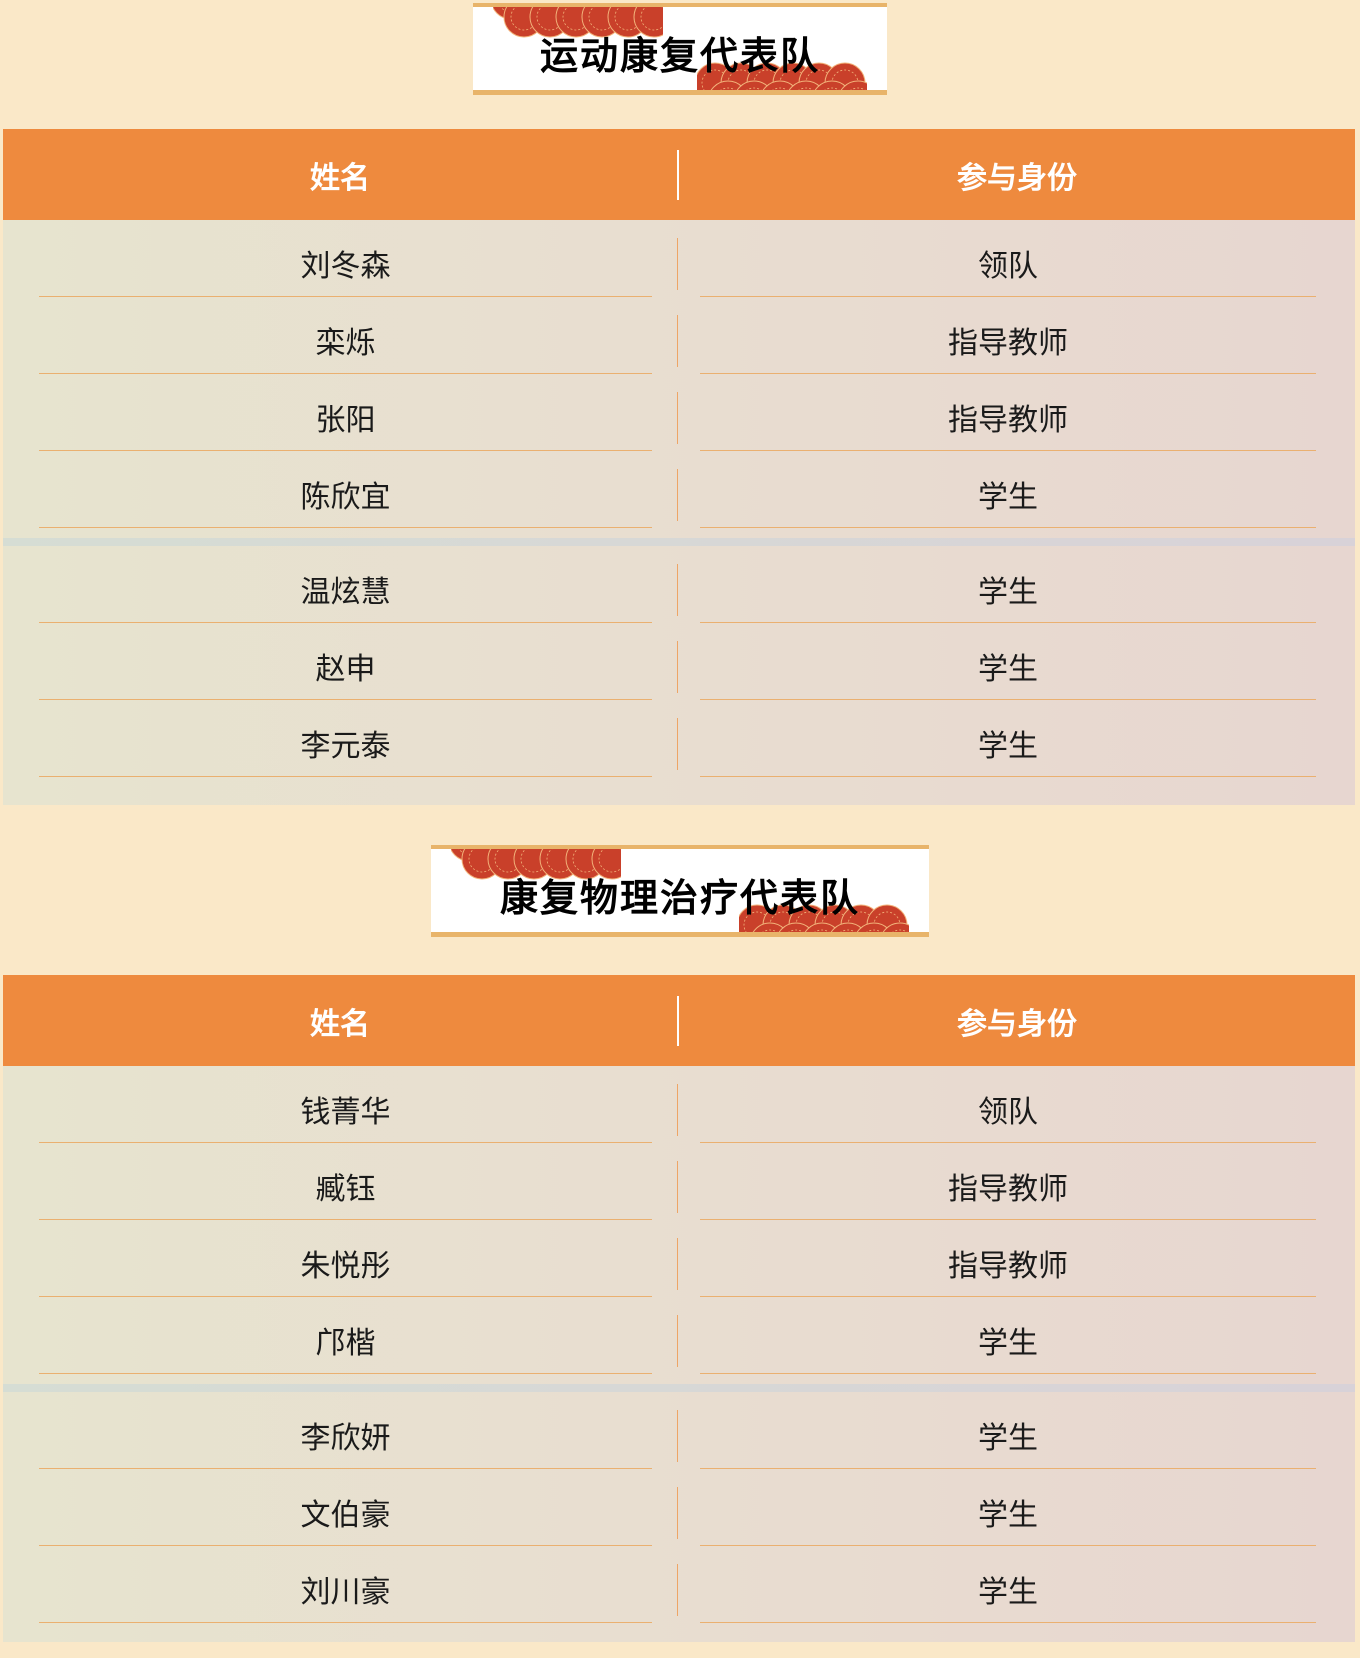  Describe the element at coordinates (679, 594) in the screenshot. I see `table-row: 温炫慧 学生` at that location.